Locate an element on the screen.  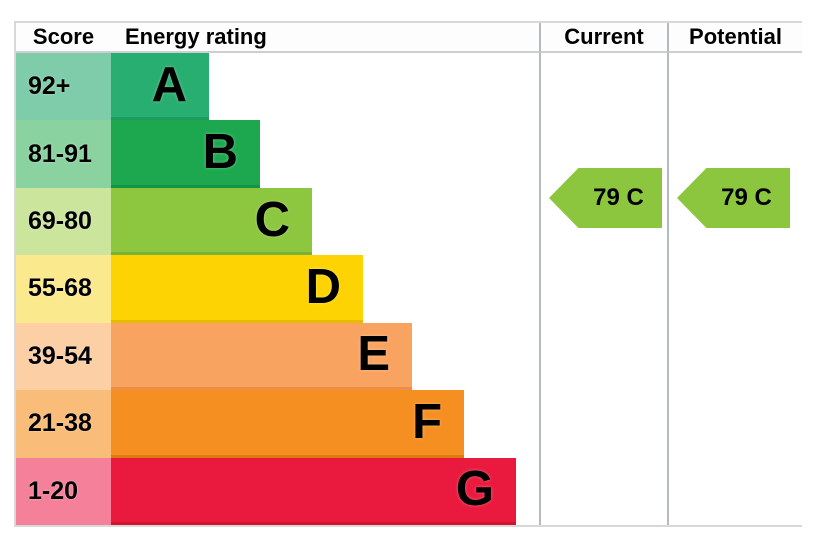
score-cell-c: 69-80 is located at coordinates (63, 221).